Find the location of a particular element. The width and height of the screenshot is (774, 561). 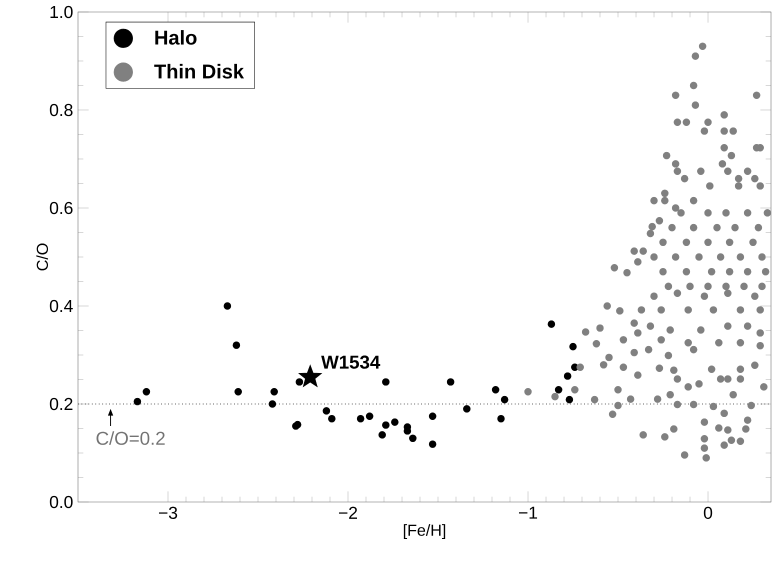

ref-line-label: C/O=0.2 is located at coordinates (130, 438).